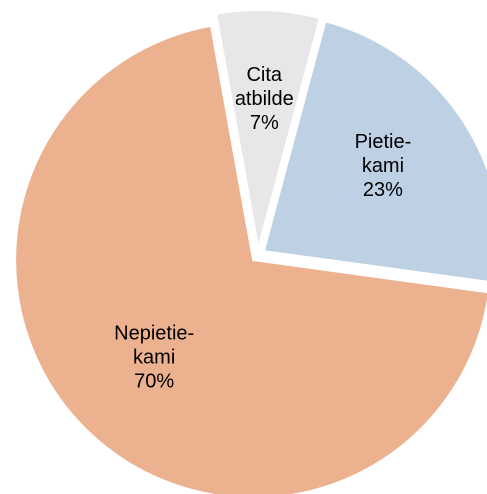  I want to click on value-label: 70%, so click(154, 381).